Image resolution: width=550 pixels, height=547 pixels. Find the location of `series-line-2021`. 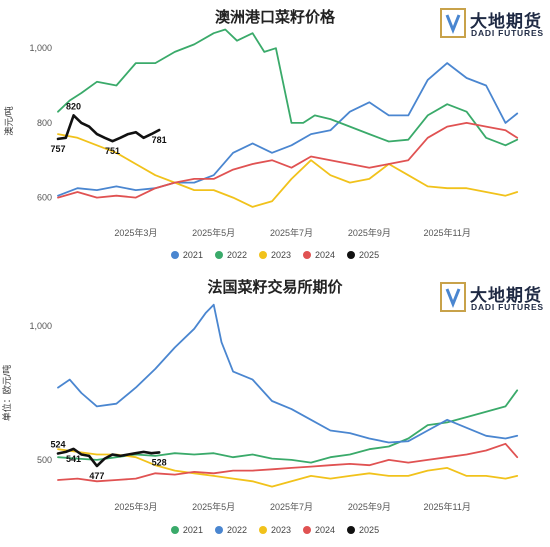

series-line-2021 is located at coordinates (288, 426).